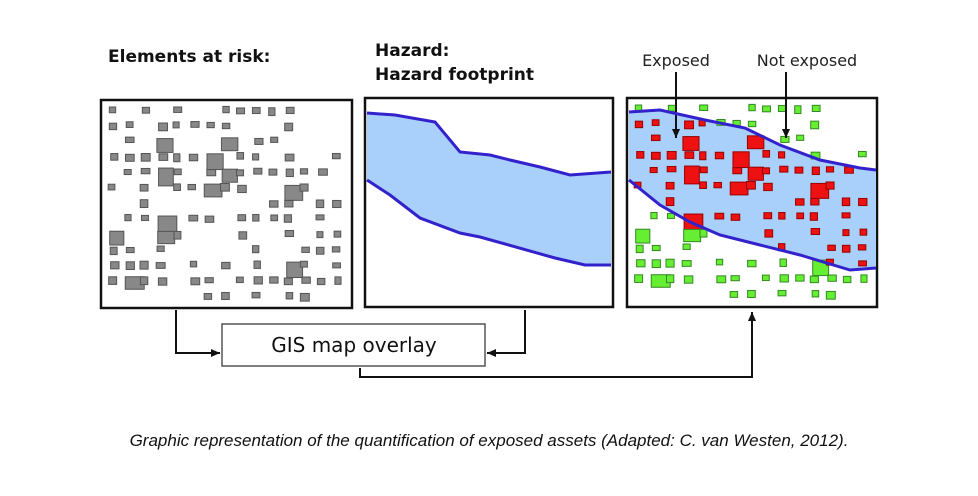 This screenshot has height=496, width=978. I want to click on exposed-label: Exposed, so click(676, 60).